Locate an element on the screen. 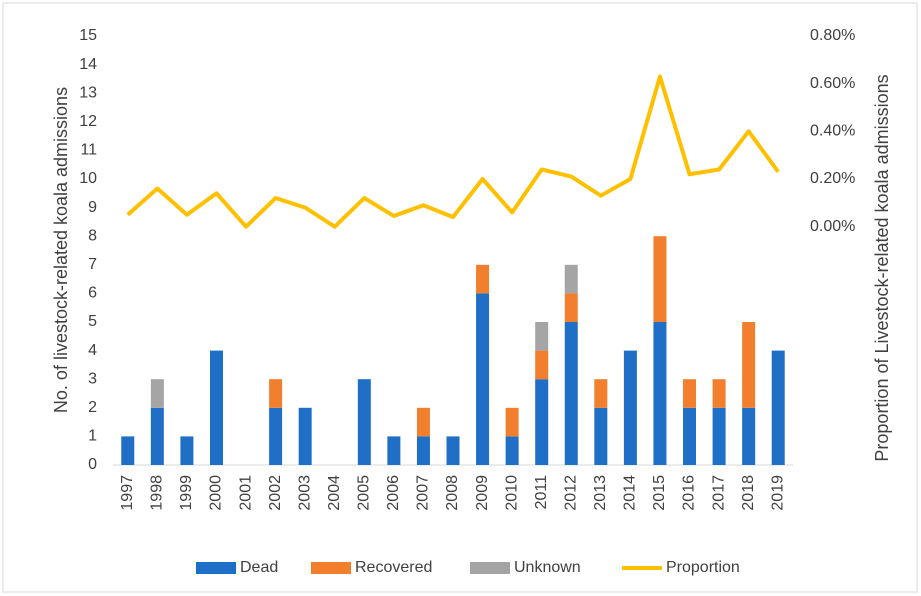 The width and height of the screenshot is (921, 596). y-tick-label: 9 is located at coordinates (92, 207).